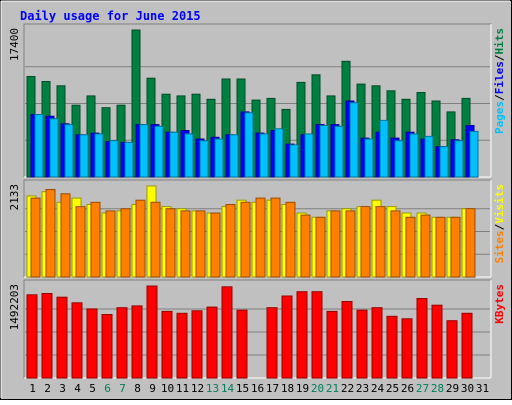 The width and height of the screenshot is (512, 405). Describe the element at coordinates (32, 388) in the screenshot. I see `day-label-1: 1` at that location.